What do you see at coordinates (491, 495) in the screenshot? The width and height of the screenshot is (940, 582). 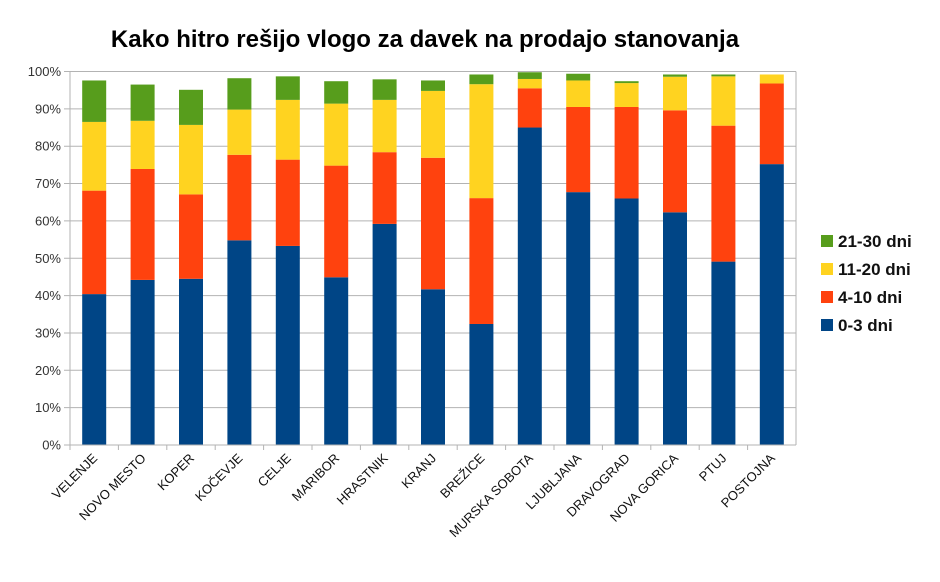 I see `x-tick-label: MURSKA SOBOTA` at bounding box center [491, 495].